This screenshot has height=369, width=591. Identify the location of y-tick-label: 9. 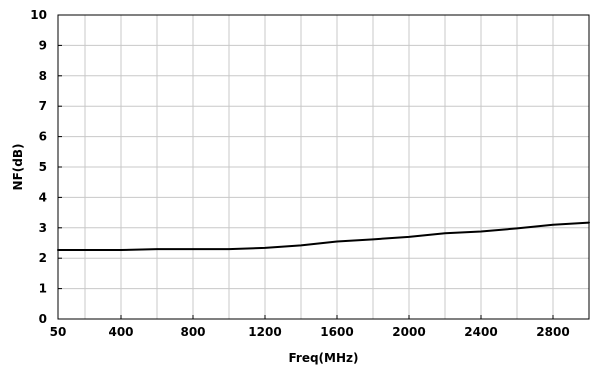
(43, 45).